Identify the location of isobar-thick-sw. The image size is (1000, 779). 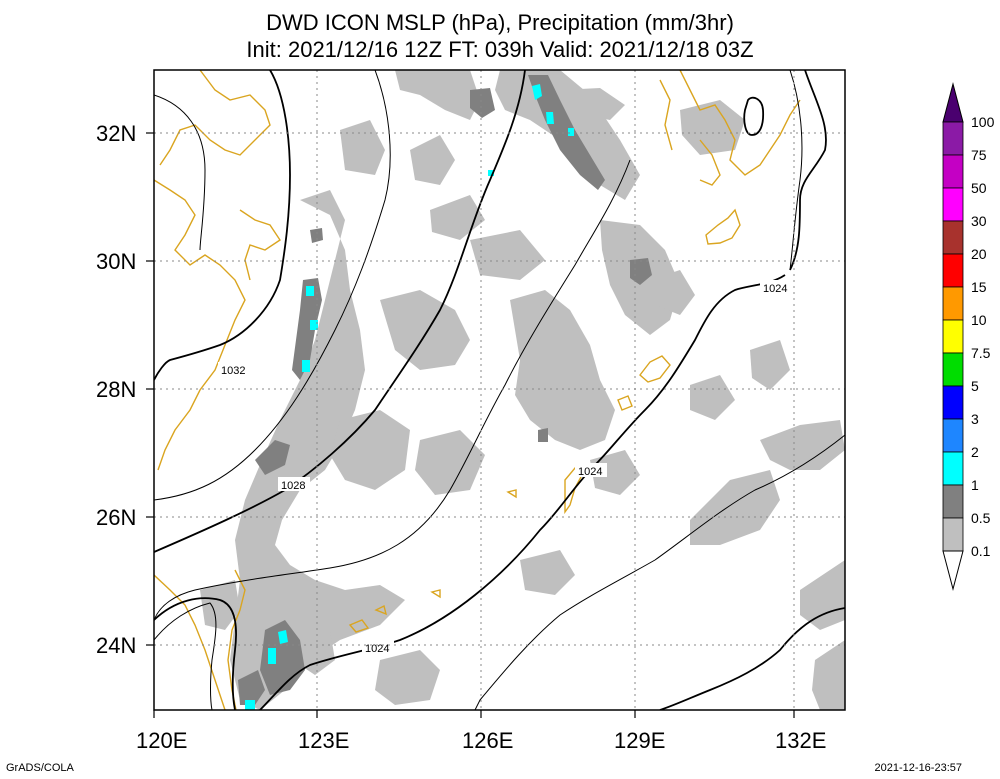
(195, 653).